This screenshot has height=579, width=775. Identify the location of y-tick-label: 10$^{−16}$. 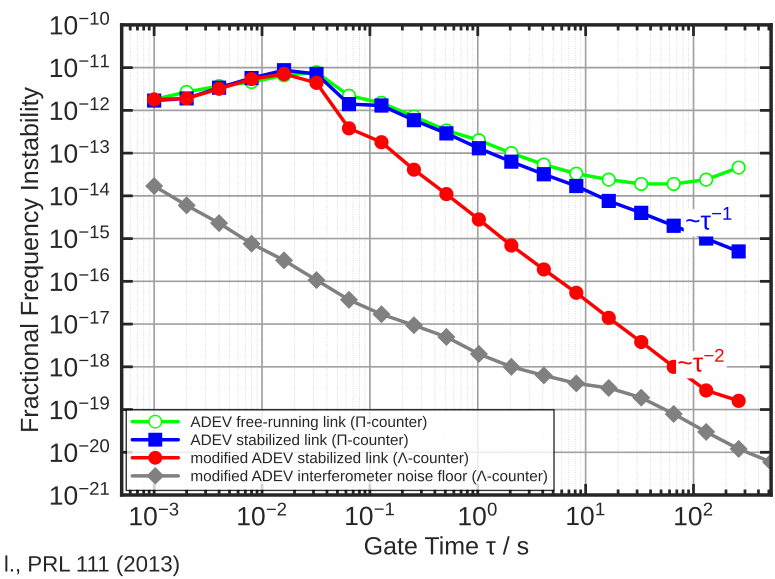
(79, 280).